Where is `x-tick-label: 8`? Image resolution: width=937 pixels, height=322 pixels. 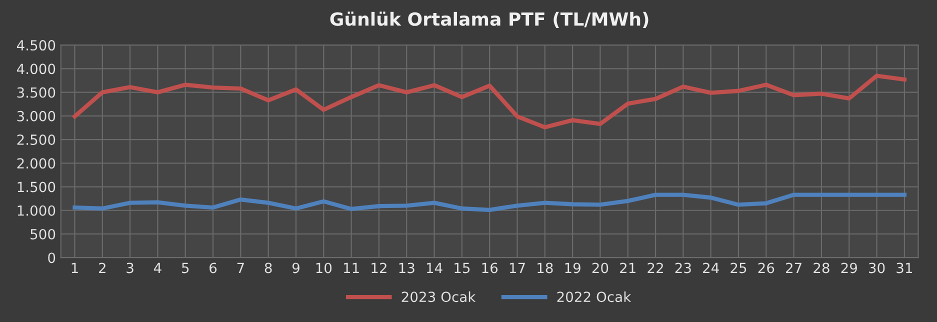 x-tick-label: 8 is located at coordinates (268, 268).